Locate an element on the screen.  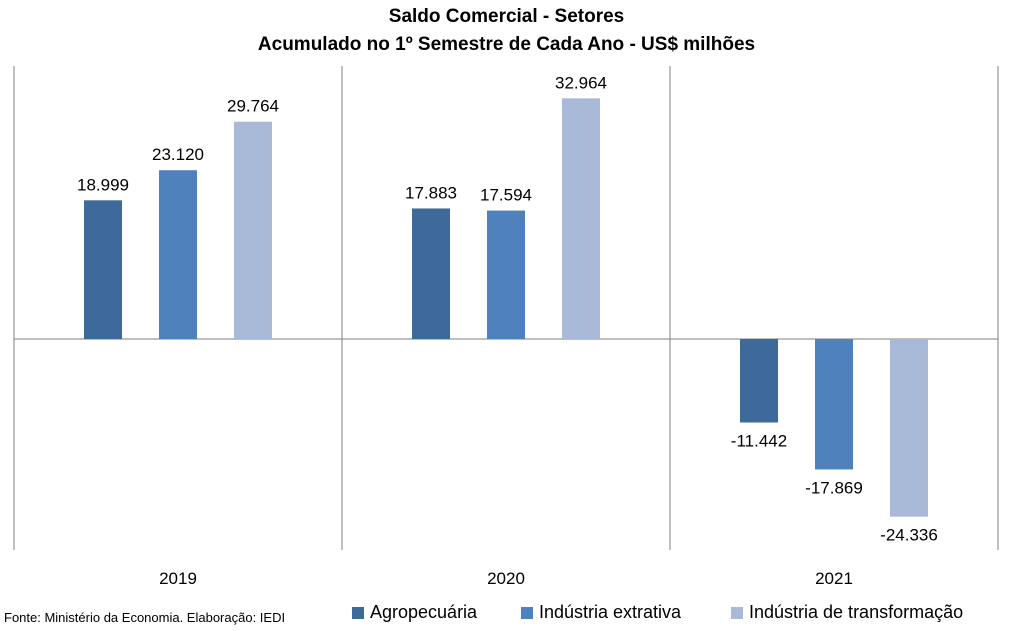
legend-item-industria-transformacao: Indústria de transformação is located at coordinates (847, 612).